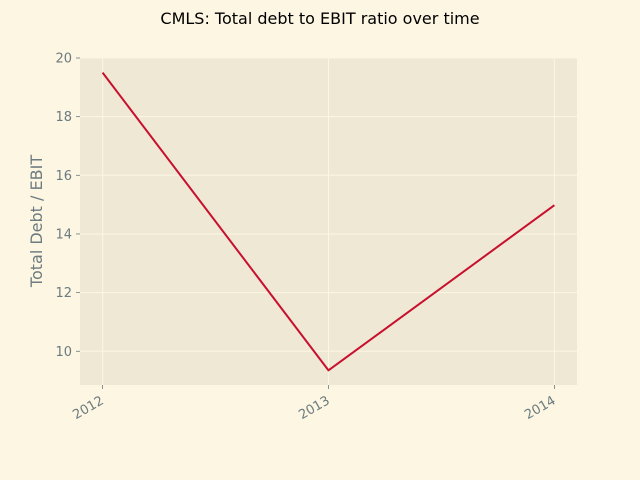  I want to click on x-tick-label: 2012, so click(88, 408).